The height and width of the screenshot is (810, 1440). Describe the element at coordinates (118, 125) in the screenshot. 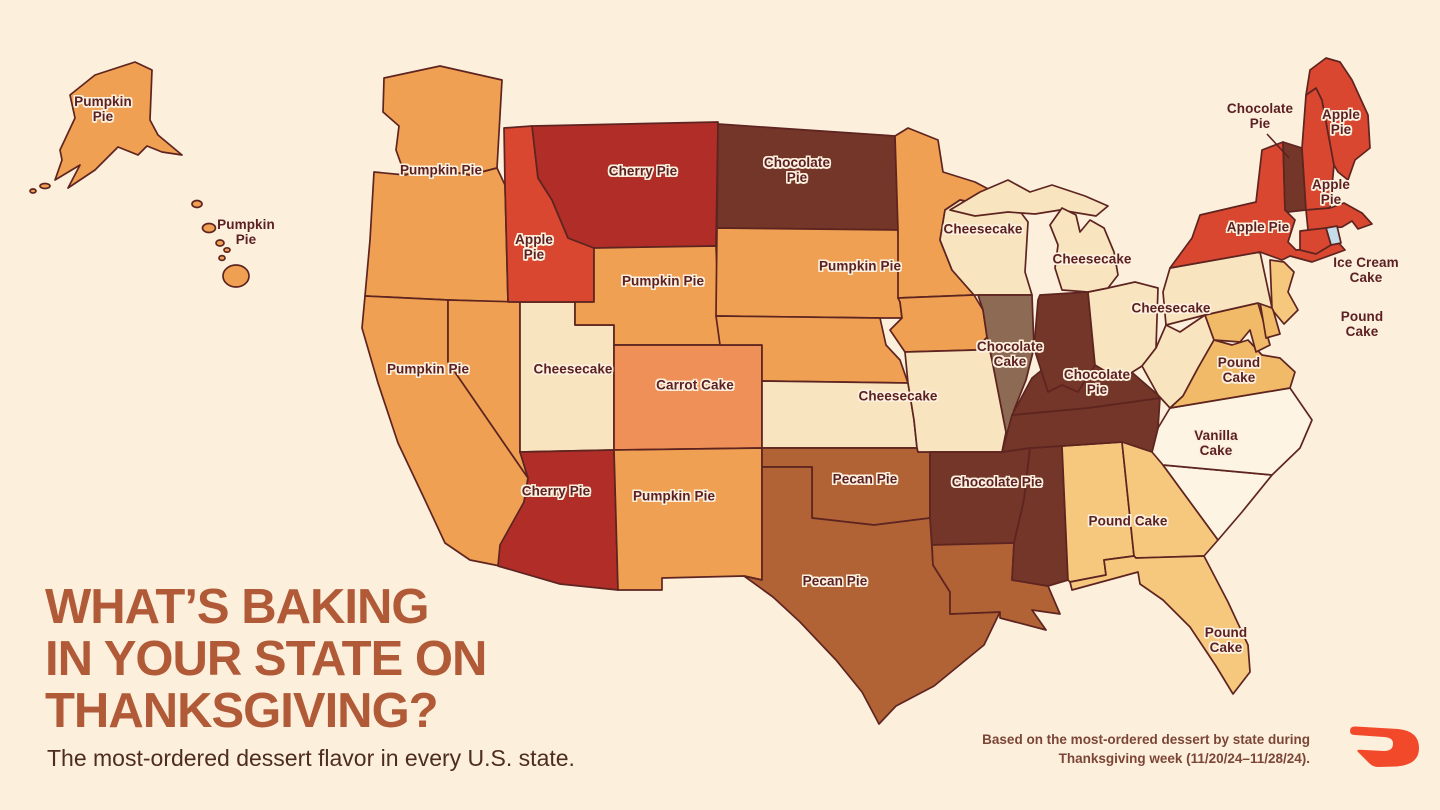

I see `state-AK` at that location.